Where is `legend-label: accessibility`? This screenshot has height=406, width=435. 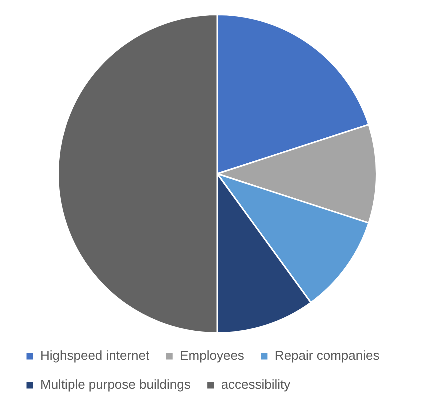 legend-label: accessibility is located at coordinates (256, 384).